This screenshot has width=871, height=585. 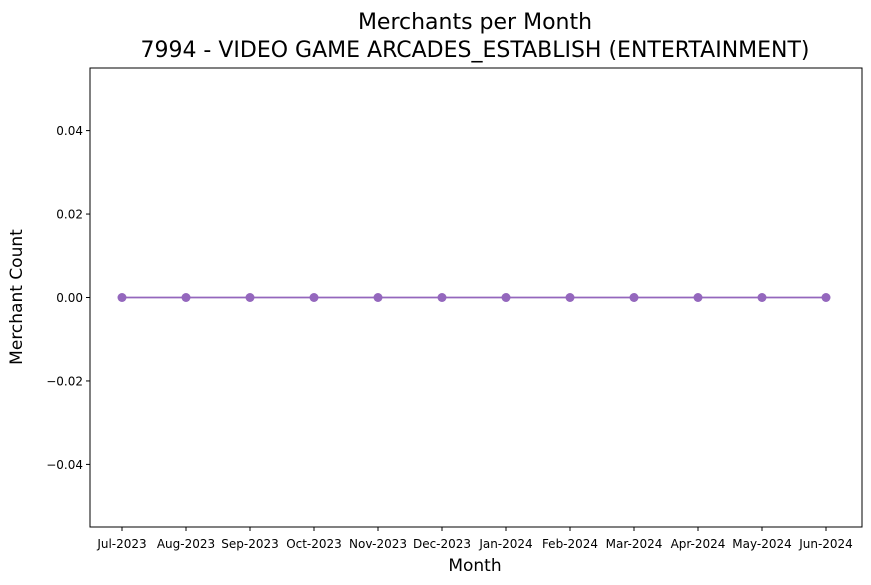 What do you see at coordinates (474, 566) in the screenshot?
I see `x-axis-label: Month` at bounding box center [474, 566].